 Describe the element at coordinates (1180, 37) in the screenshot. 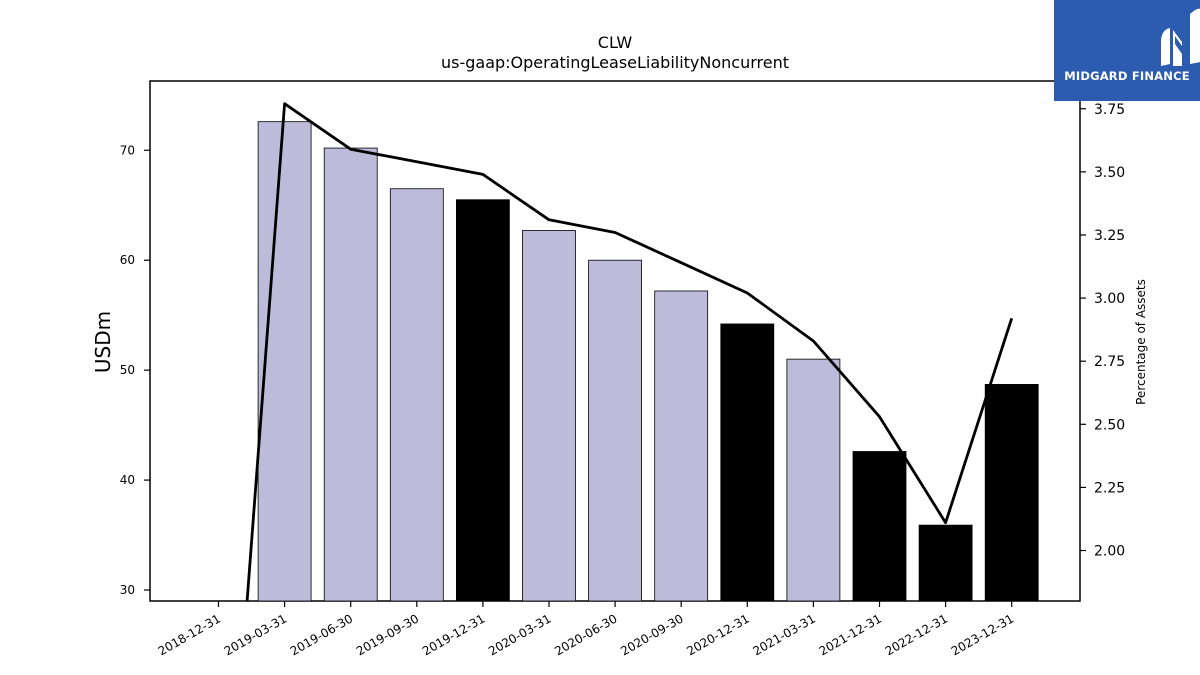

I see `midgard-m-logo-icon` at that location.